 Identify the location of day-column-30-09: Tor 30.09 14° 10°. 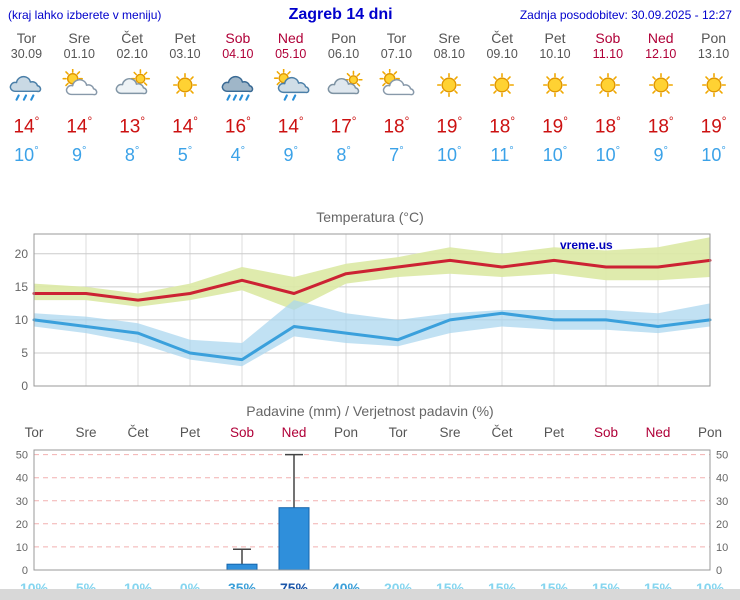
(26, 98).